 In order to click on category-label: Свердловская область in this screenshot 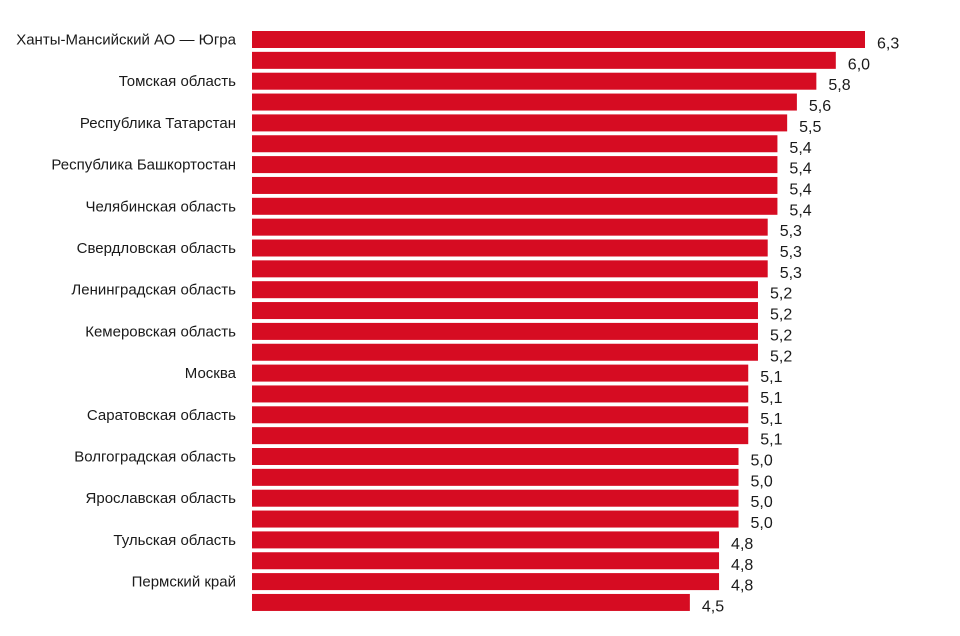, I will do `click(157, 248)`.